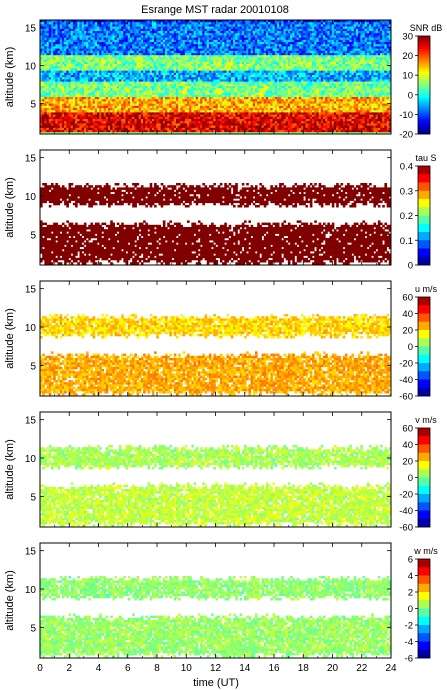 The image size is (447, 690). I want to click on x-tick-label: 18, so click(304, 668).